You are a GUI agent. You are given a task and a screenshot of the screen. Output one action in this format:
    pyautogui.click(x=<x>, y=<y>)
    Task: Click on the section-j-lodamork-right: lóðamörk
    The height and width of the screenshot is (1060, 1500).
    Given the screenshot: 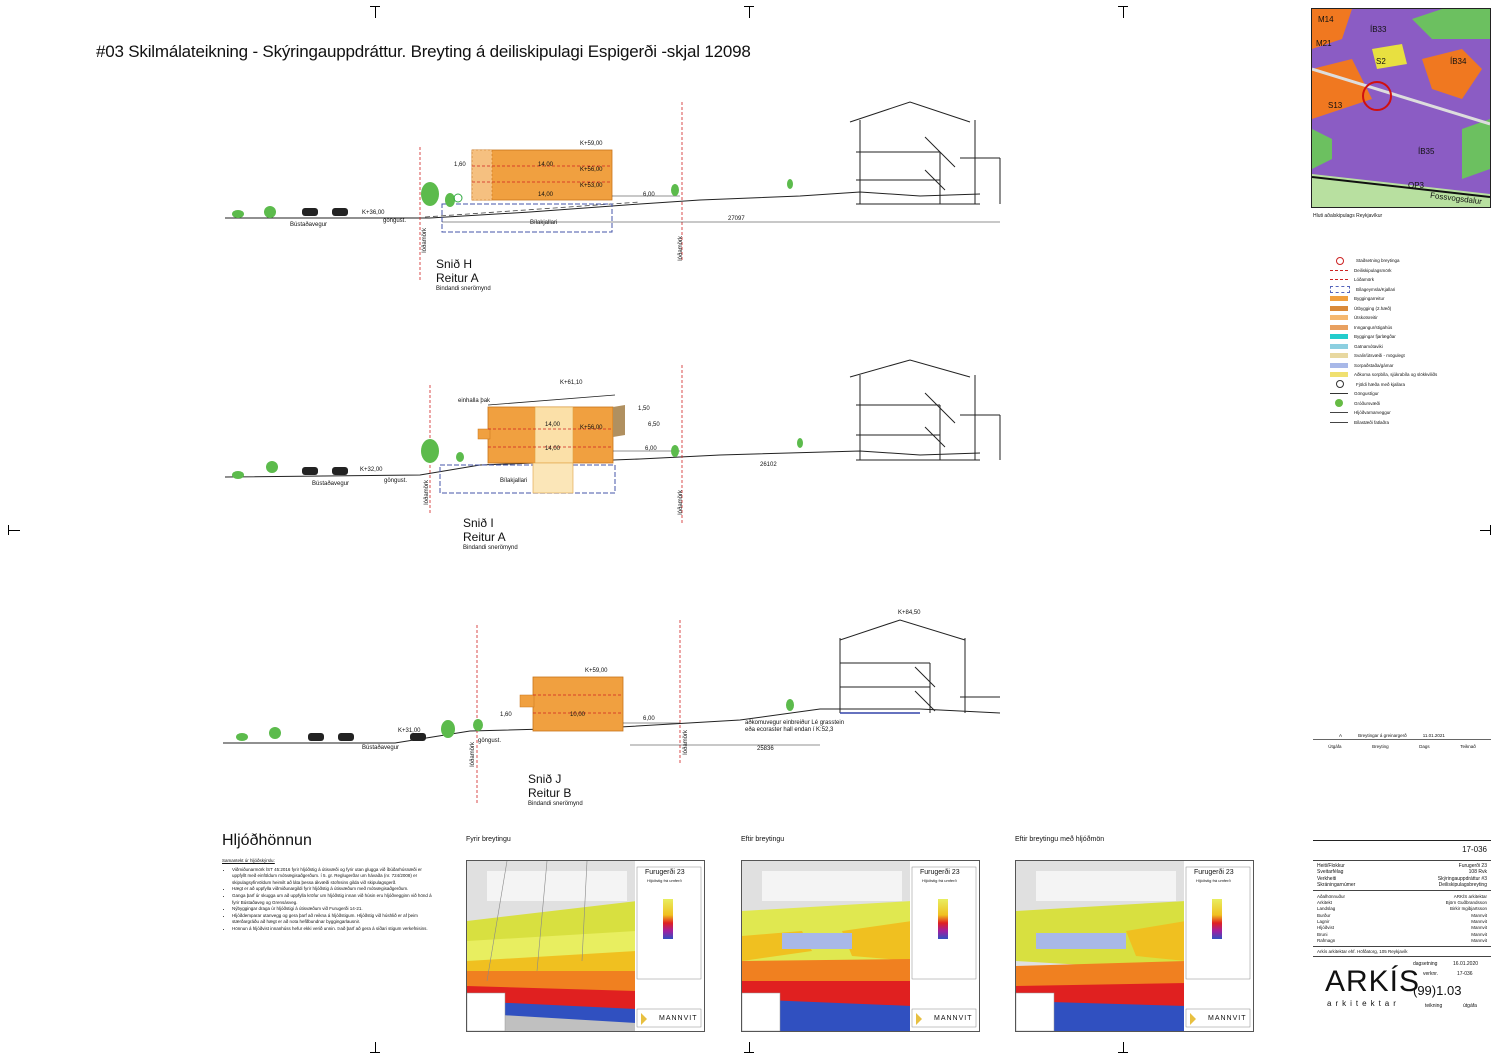 What is the action you would take?
    pyautogui.click(x=686, y=742)
    